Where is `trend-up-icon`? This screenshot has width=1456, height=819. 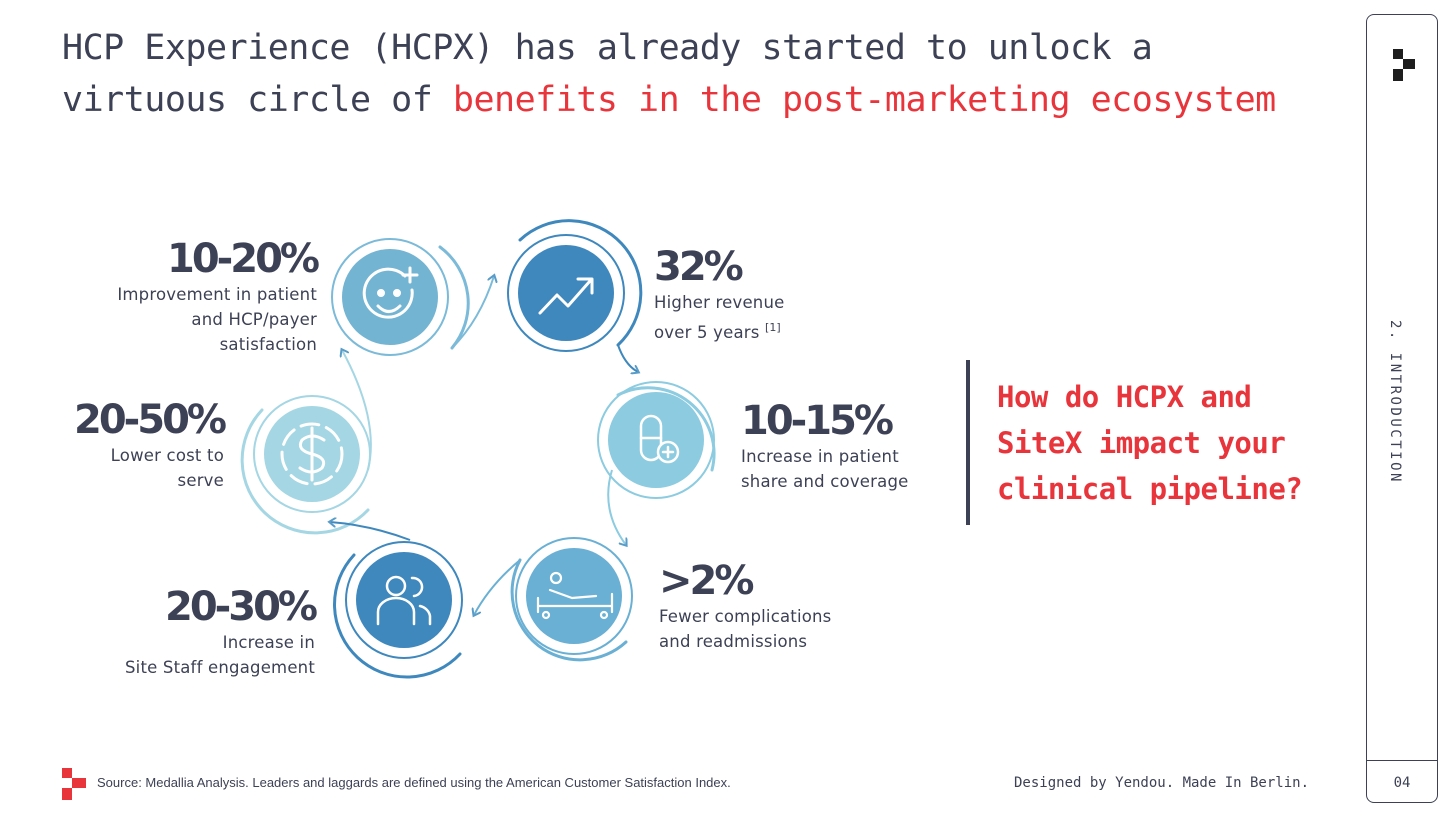 trend-up-icon is located at coordinates (566, 296).